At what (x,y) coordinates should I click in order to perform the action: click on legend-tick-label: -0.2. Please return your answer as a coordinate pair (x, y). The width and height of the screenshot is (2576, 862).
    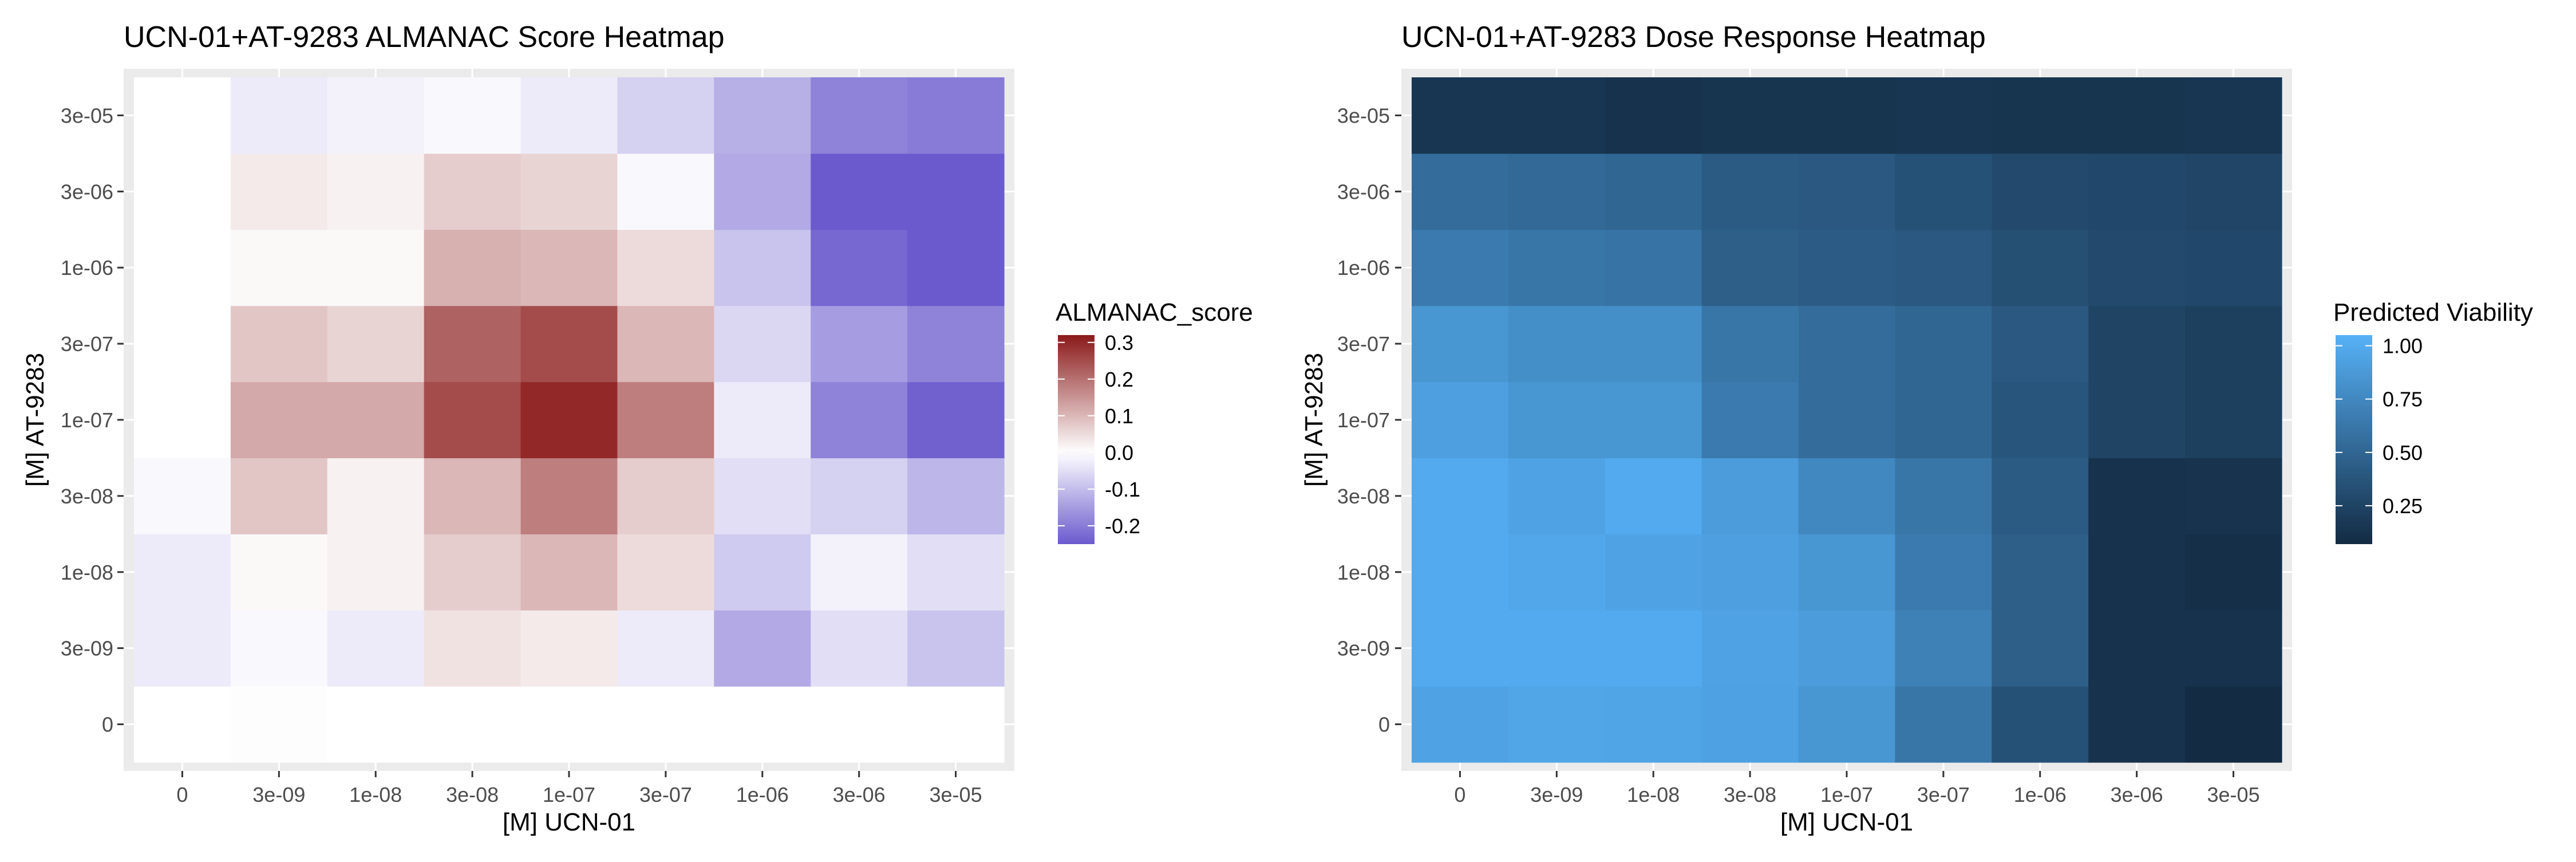
    Looking at the image, I should click on (1122, 526).